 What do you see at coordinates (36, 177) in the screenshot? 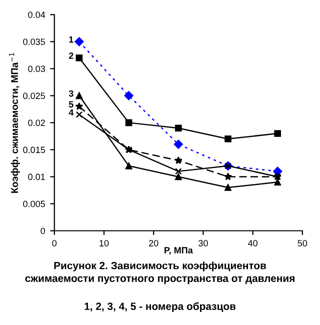
I see `y-tick-label: 0.01` at bounding box center [36, 177].